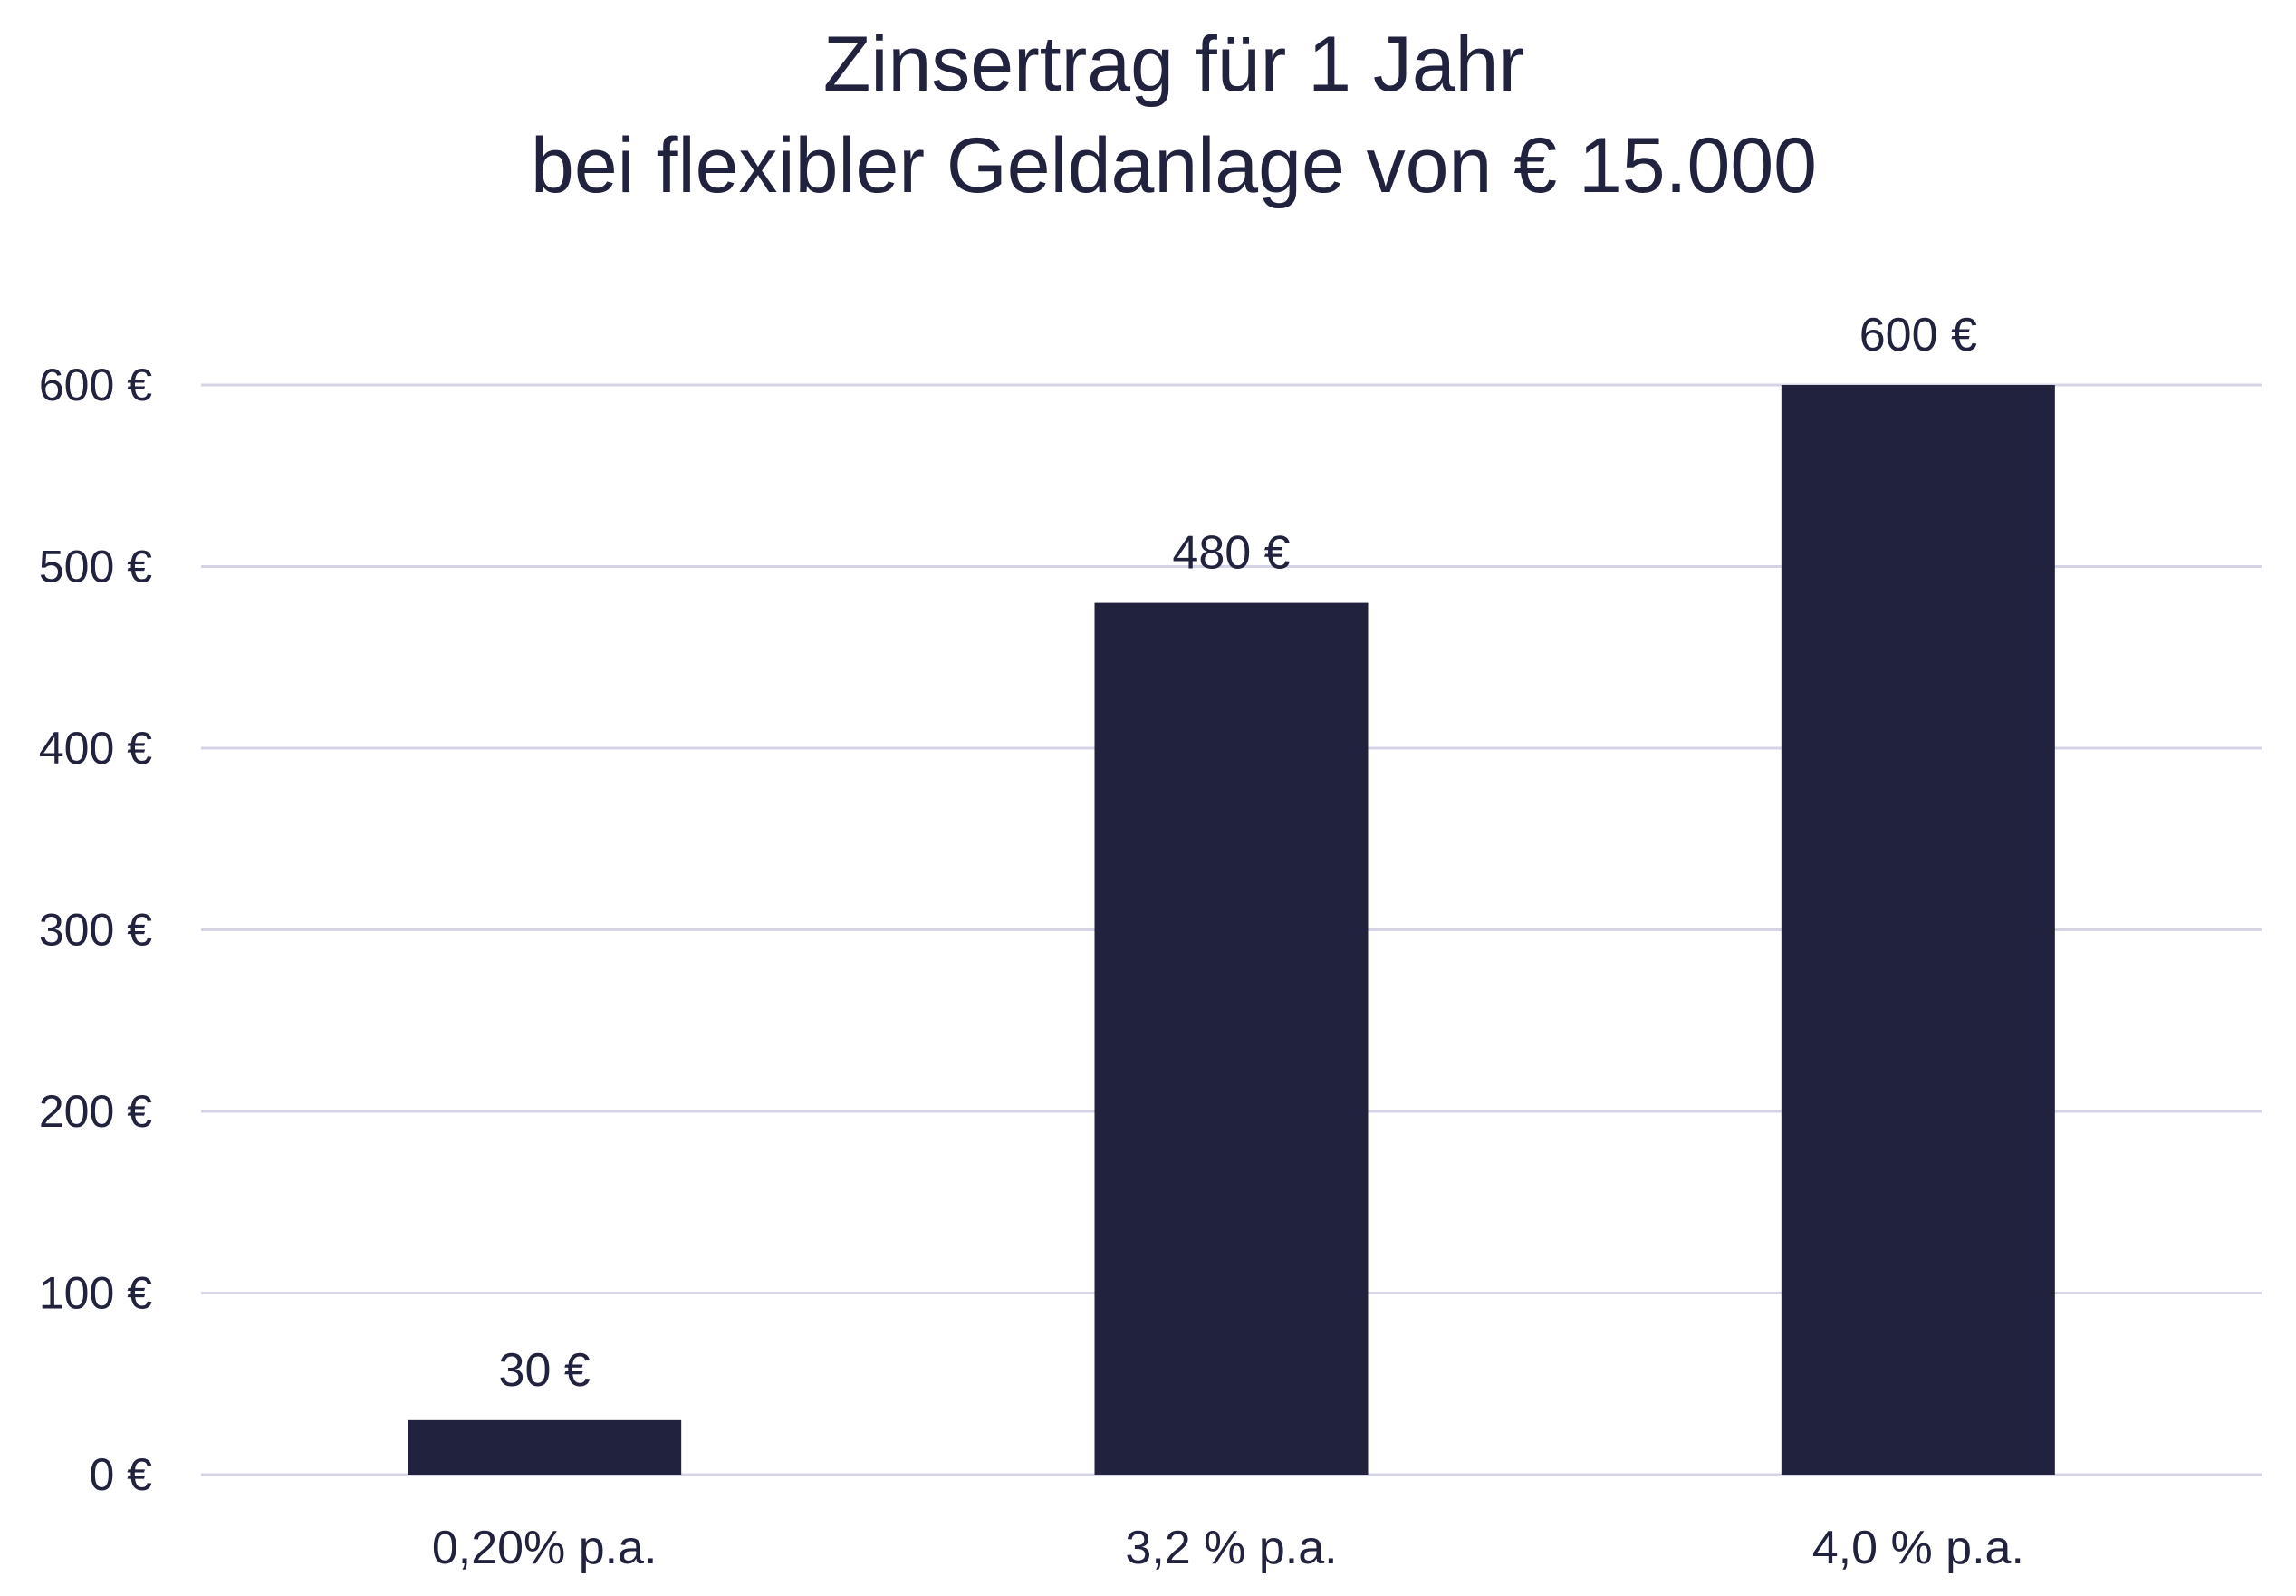  I want to click on y-tick-label: 600 €, so click(95, 385).